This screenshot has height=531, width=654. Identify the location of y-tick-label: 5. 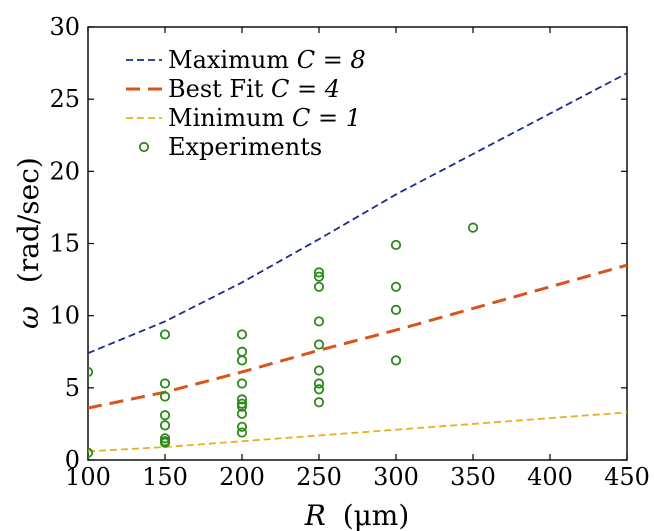
(72, 388).